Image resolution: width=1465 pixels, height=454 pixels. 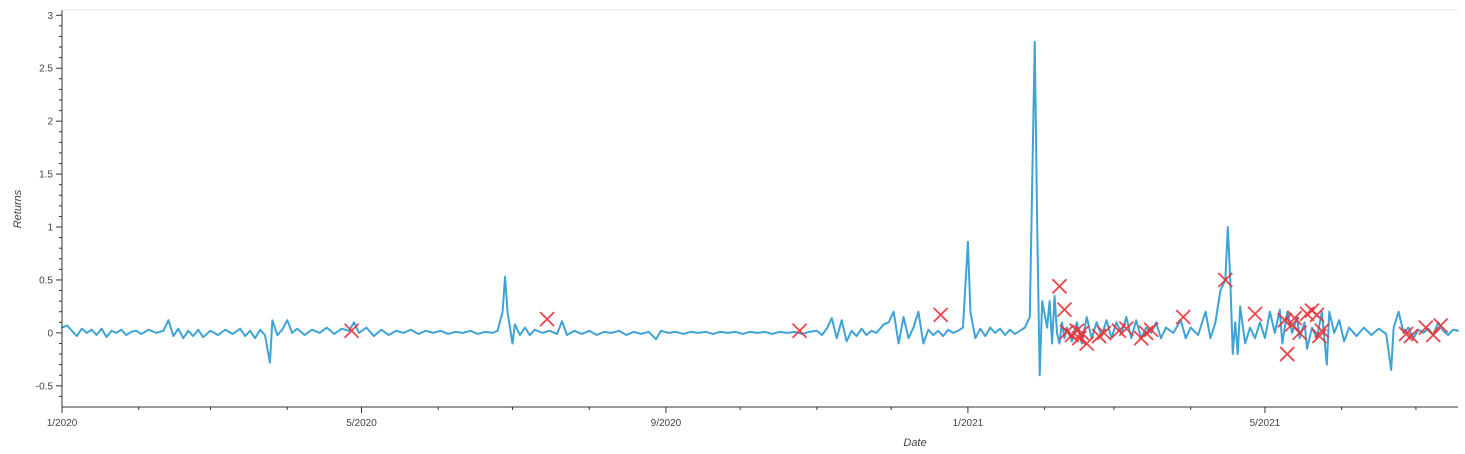 What do you see at coordinates (46, 69) in the screenshot?
I see `y-tick-label: 2.5` at bounding box center [46, 69].